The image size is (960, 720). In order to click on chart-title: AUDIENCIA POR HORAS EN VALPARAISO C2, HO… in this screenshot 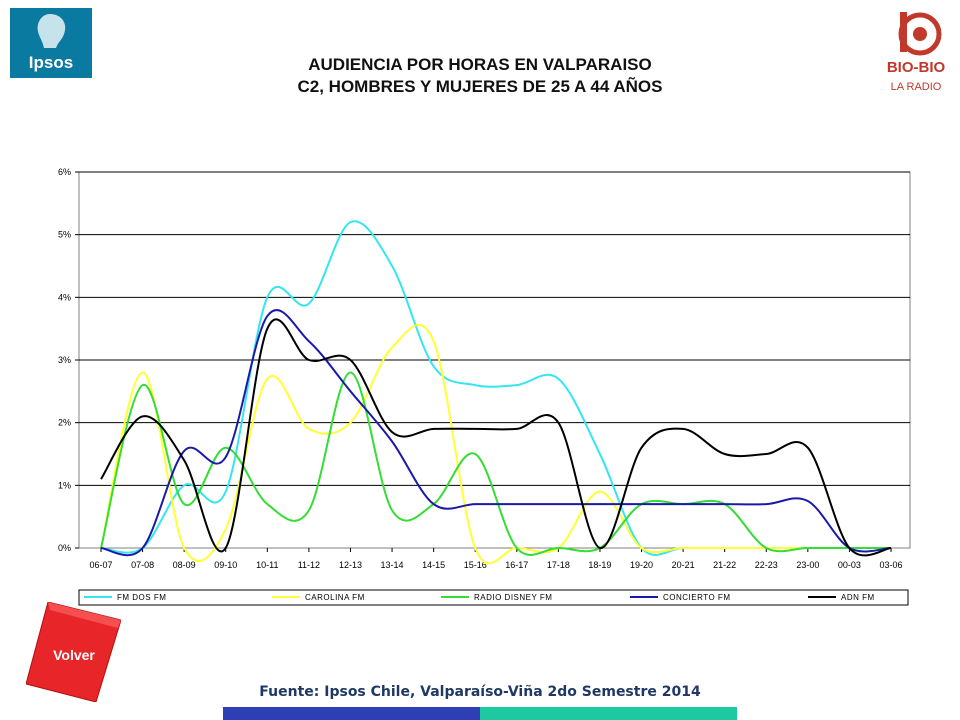, I will do `click(480, 76)`.